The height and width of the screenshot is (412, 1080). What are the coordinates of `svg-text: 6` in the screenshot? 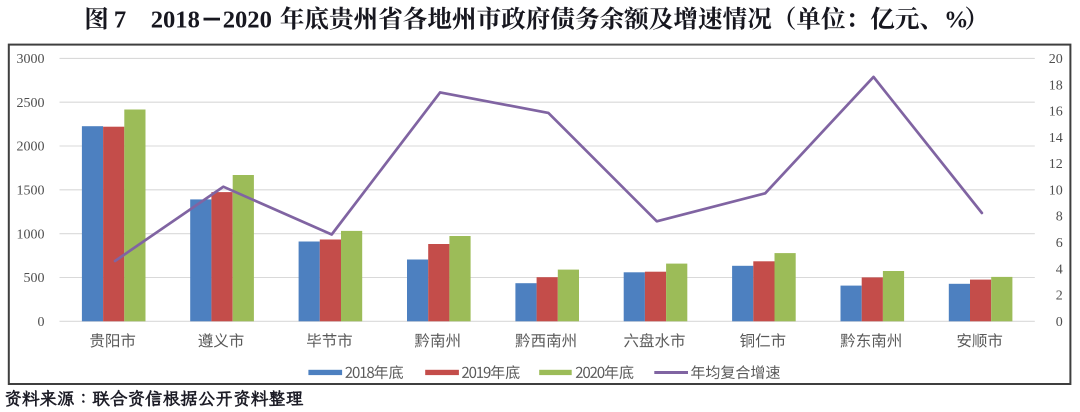 It's located at (1059, 243).